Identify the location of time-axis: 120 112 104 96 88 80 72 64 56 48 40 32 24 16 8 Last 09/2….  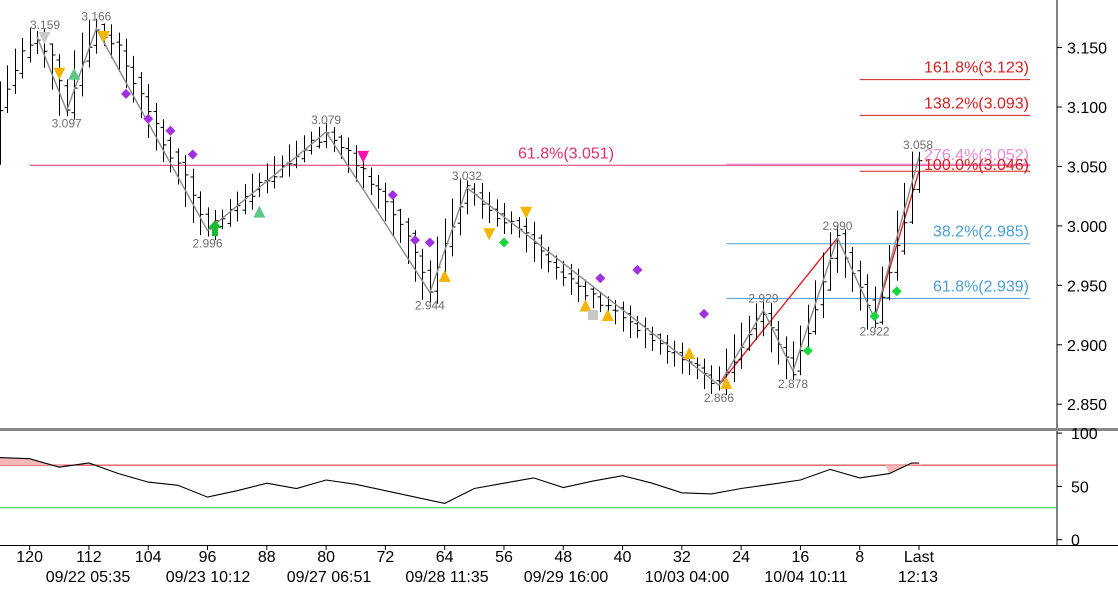
(477, 565).